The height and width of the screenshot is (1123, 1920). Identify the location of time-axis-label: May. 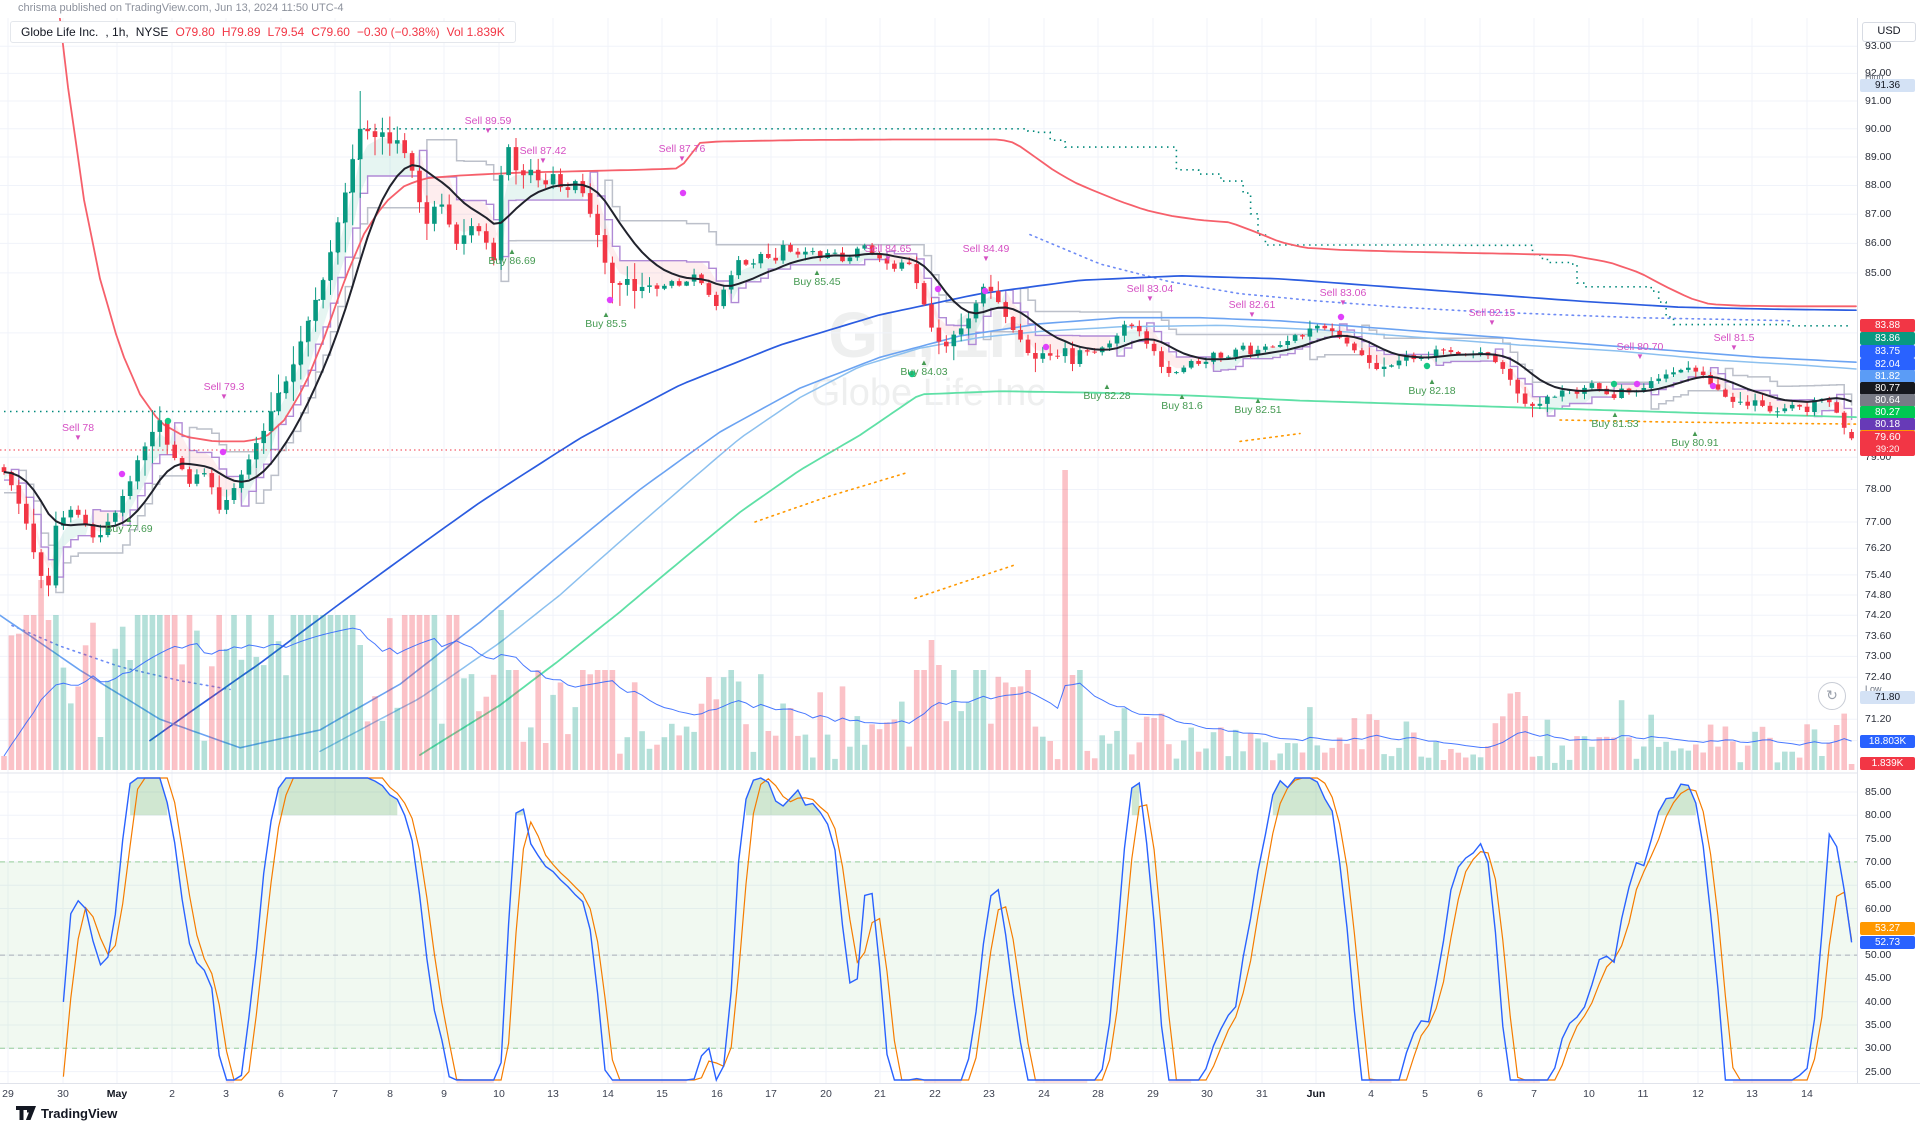
(117, 1094).